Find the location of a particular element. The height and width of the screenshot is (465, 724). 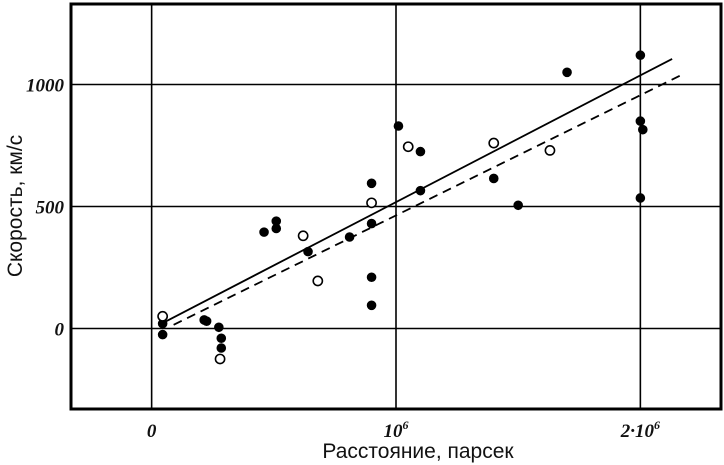

y-tick-label-0: 0 is located at coordinates (60, 329).